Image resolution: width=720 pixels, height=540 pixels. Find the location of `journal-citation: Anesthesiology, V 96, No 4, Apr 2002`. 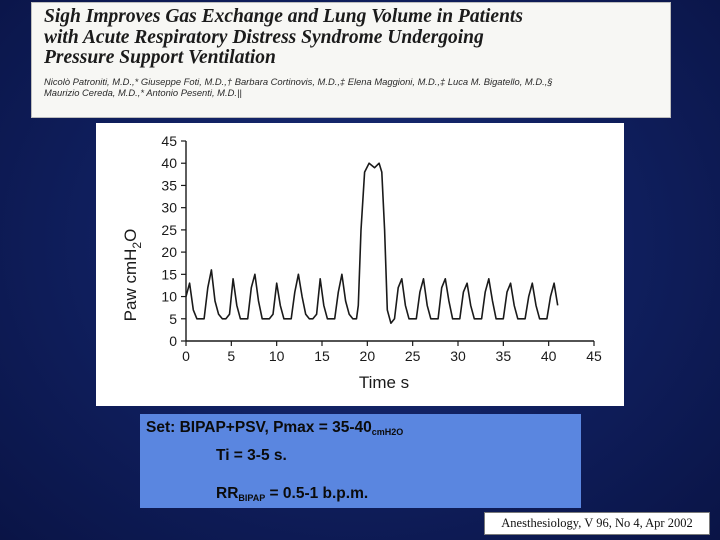

journal-citation: Anesthesiology, V 96, No 4, Apr 2002 is located at coordinates (597, 523).